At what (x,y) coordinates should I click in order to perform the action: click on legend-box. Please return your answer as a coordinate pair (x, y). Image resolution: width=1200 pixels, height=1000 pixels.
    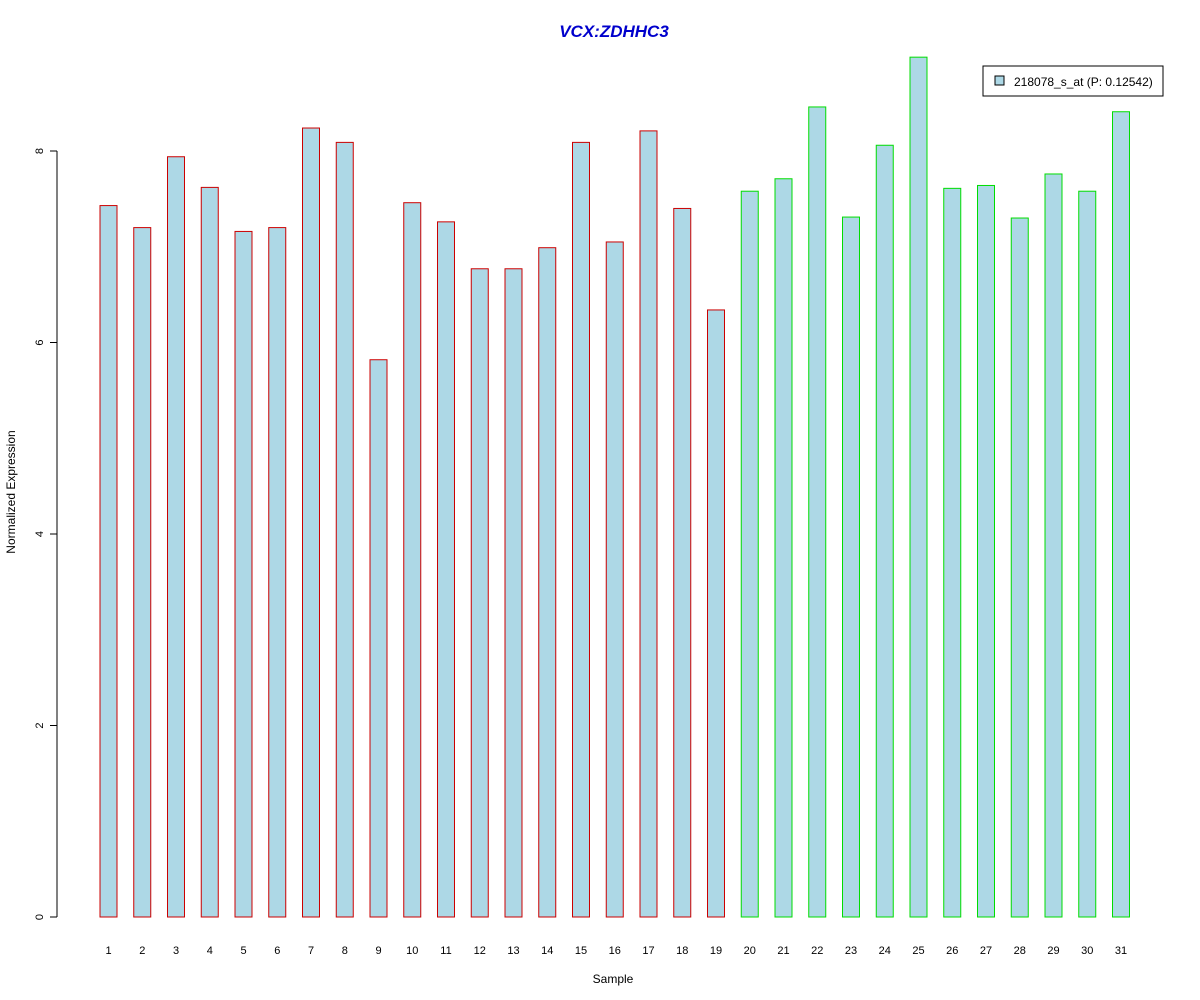
    Looking at the image, I should click on (1073, 81).